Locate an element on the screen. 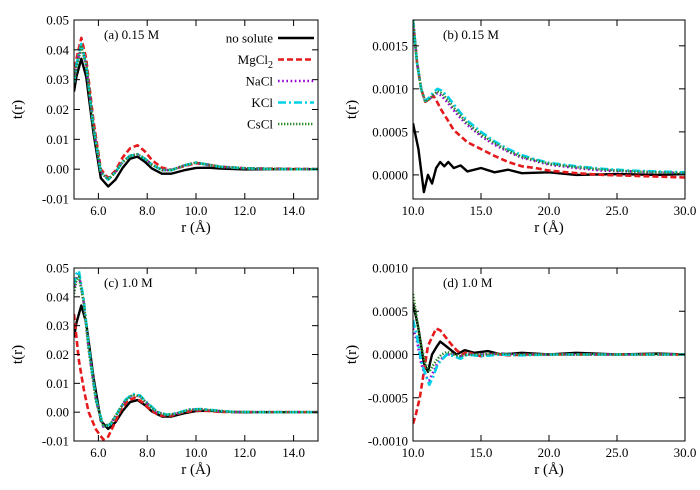  y-tick-label: -0.0010 is located at coordinates (388, 441).